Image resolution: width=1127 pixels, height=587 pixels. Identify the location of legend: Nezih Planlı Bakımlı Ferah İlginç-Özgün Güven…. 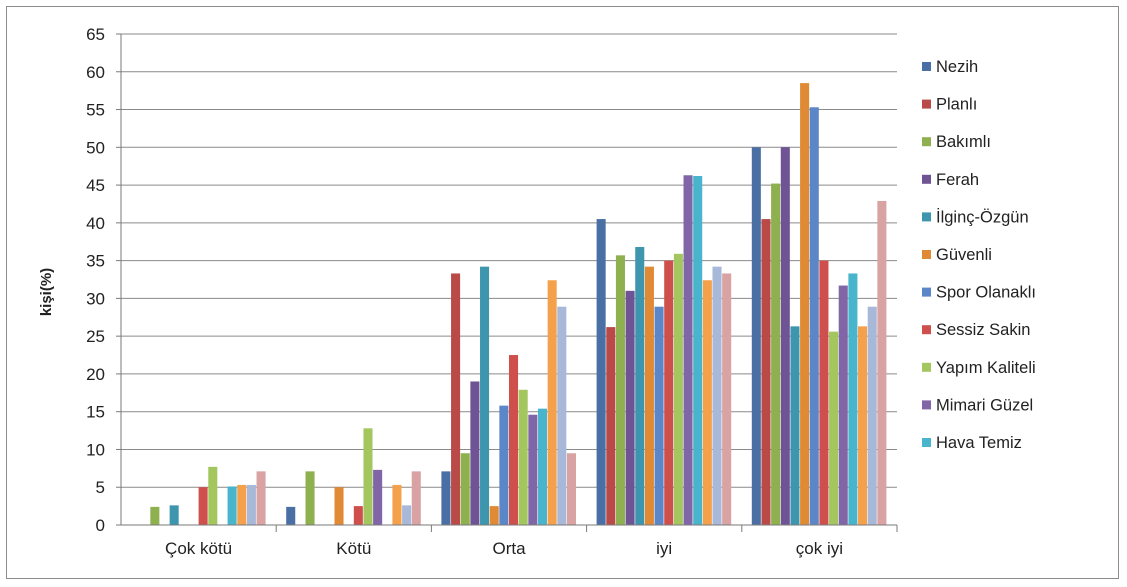
(979, 255).